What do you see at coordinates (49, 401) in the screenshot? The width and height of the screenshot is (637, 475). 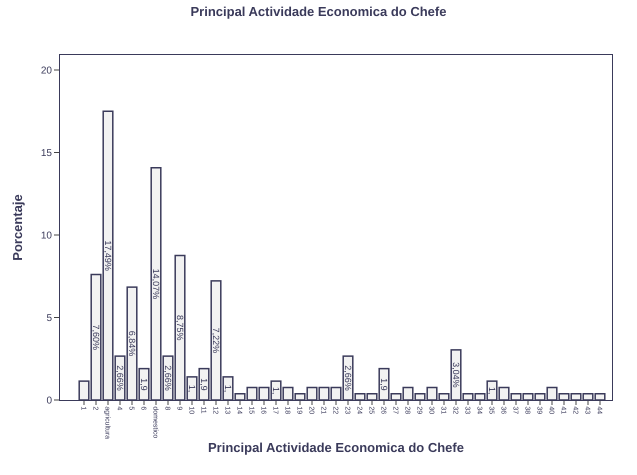 I see `y-tick-label: 0` at bounding box center [49, 401].